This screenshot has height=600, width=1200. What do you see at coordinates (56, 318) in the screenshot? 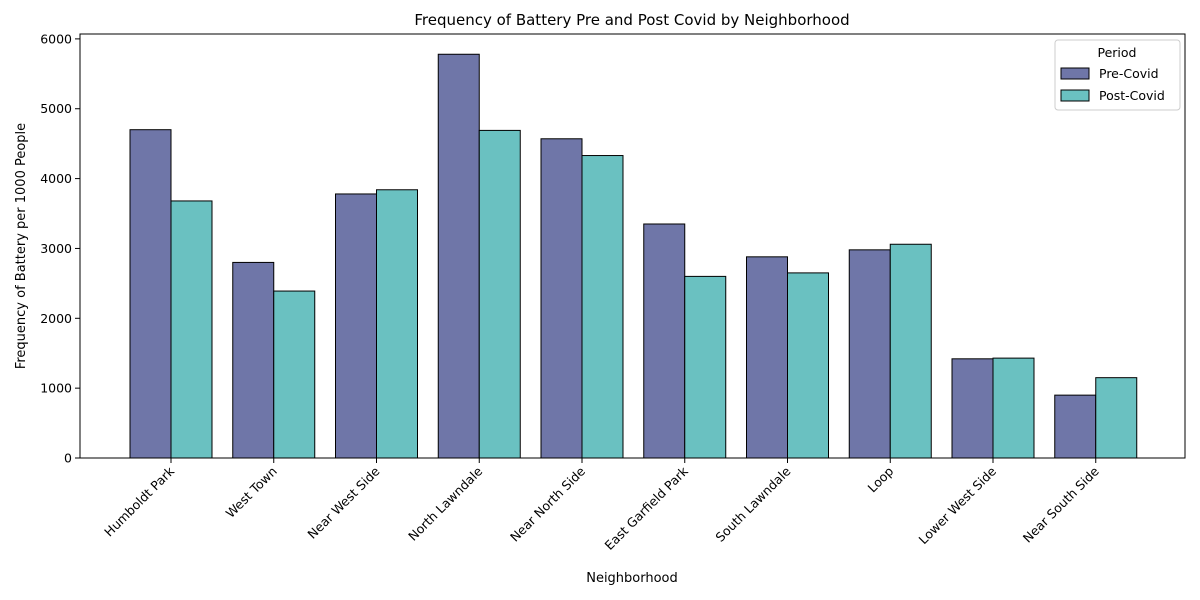
I see `y-tick-label: 2000` at bounding box center [56, 318].